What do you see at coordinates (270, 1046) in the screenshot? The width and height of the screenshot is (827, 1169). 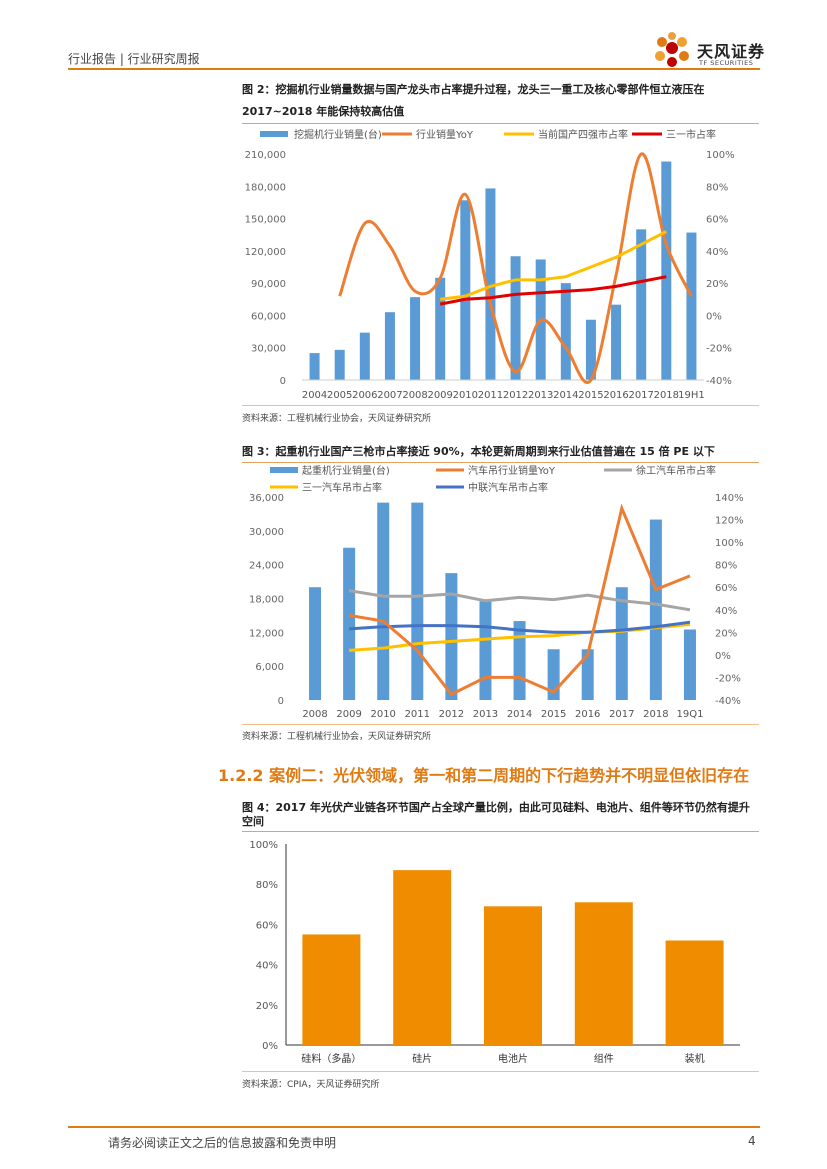 I see `y-tick: 0%` at bounding box center [270, 1046].